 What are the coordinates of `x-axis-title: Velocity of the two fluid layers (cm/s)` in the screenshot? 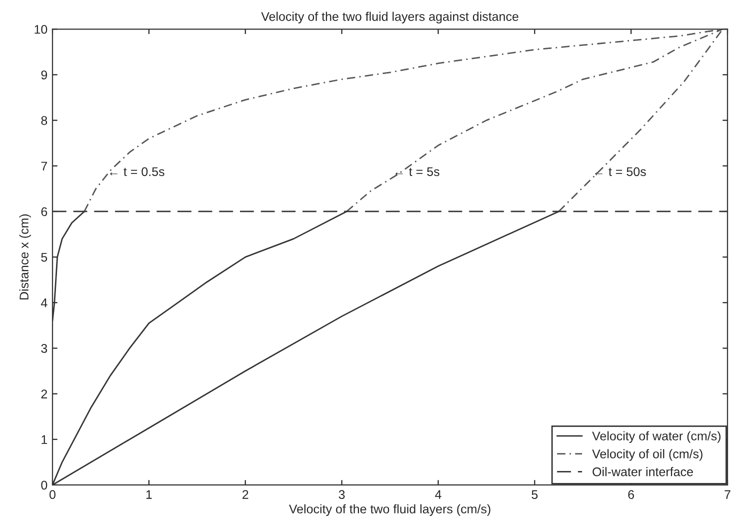 It's located at (389, 510).